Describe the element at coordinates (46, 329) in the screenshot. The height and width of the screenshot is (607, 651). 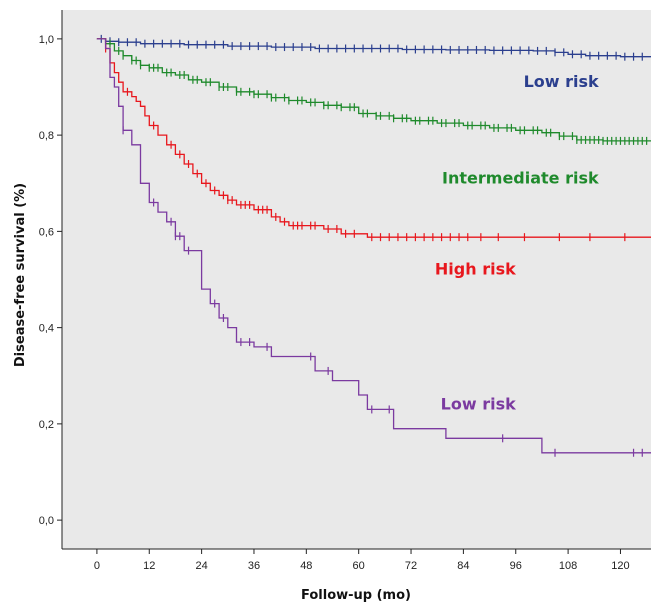
I see `y-tick-label: 0,4` at that location.